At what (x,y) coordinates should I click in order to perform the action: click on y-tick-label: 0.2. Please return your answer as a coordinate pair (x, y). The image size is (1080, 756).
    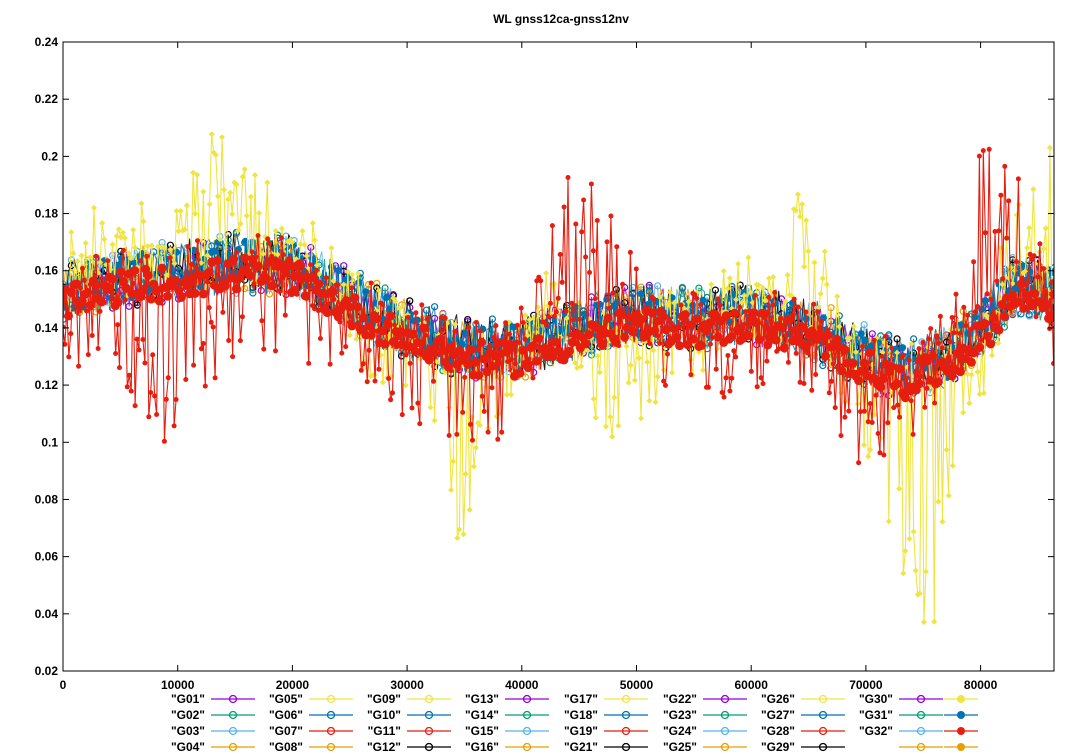
    Looking at the image, I should click on (49, 156).